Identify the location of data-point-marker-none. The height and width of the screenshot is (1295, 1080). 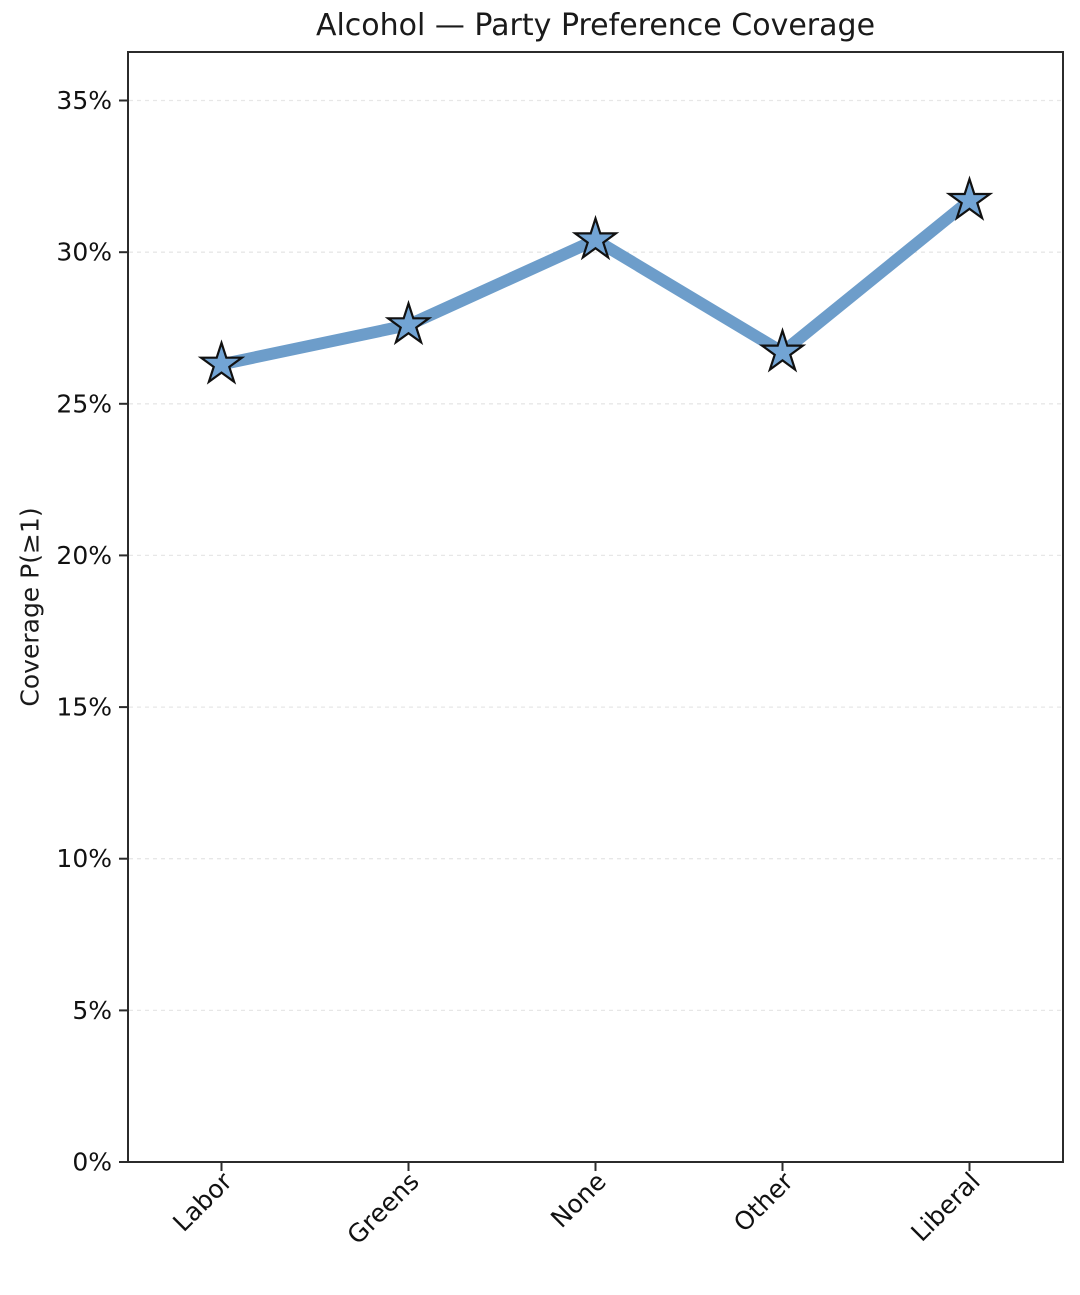
(595, 237).